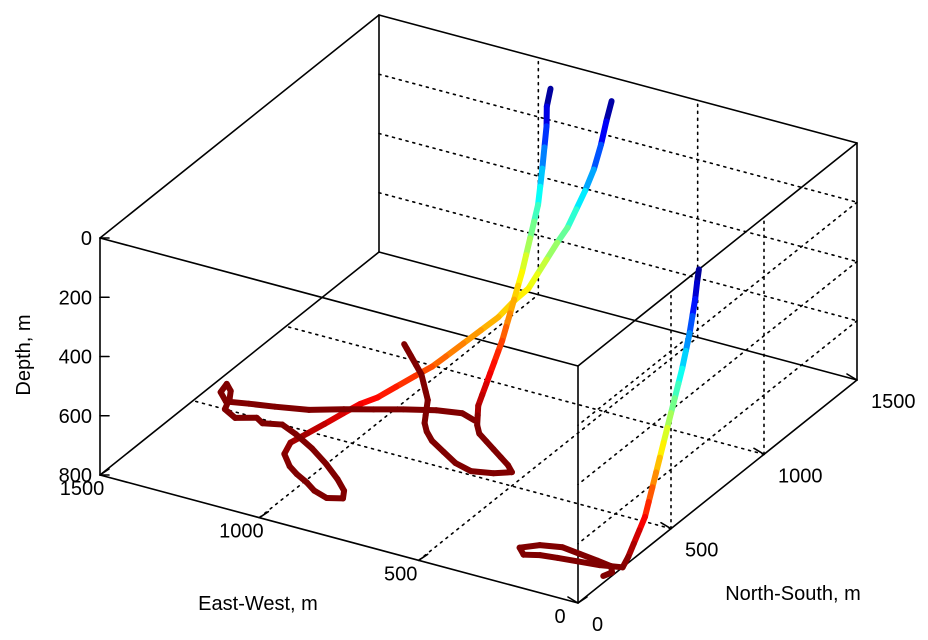  Describe the element at coordinates (241, 532) in the screenshot. I see `x-tick-label: 1000` at that location.